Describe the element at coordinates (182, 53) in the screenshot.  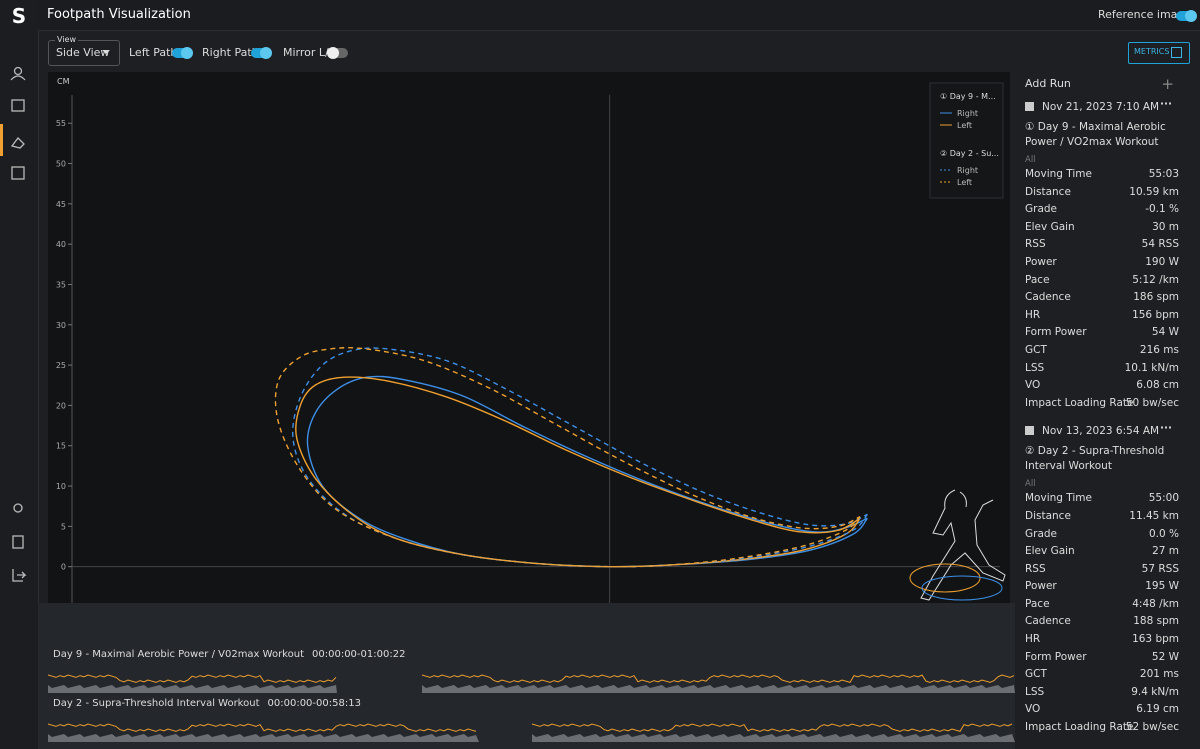
I see `left-path-toggle` at that location.